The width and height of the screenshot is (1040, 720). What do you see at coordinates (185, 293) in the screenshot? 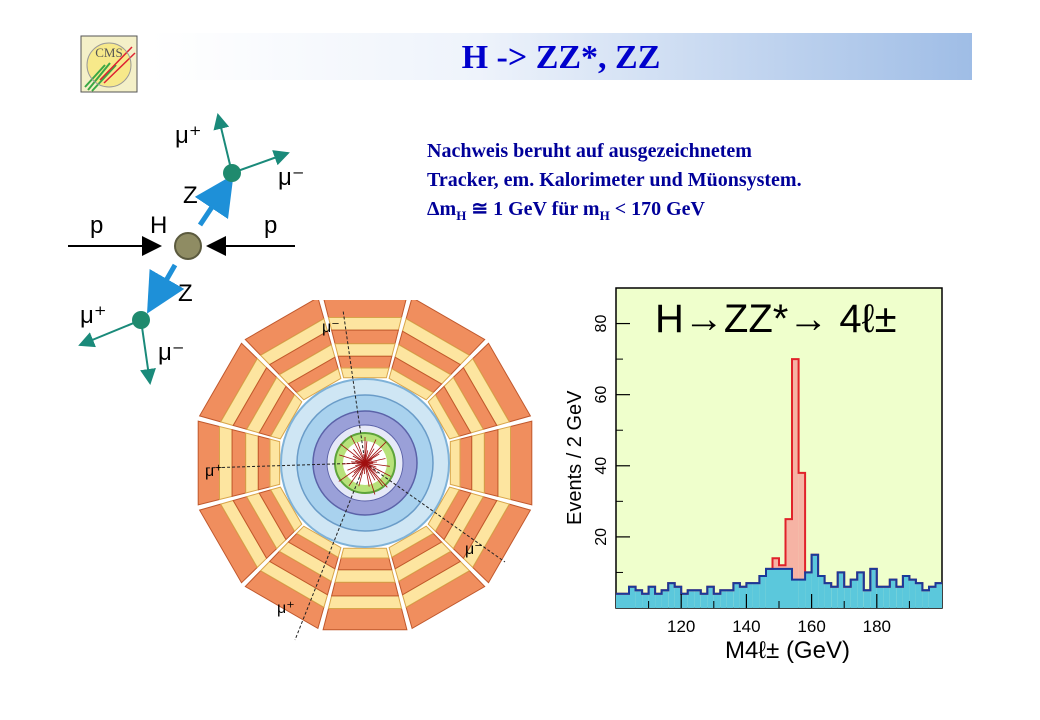
I see `label-z-bottom: Z` at bounding box center [185, 293].